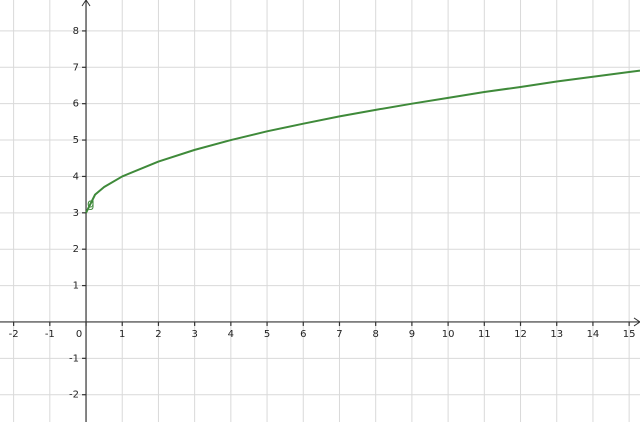  What do you see at coordinates (76, 31) in the screenshot?
I see `y-tick-label: 8` at bounding box center [76, 31].